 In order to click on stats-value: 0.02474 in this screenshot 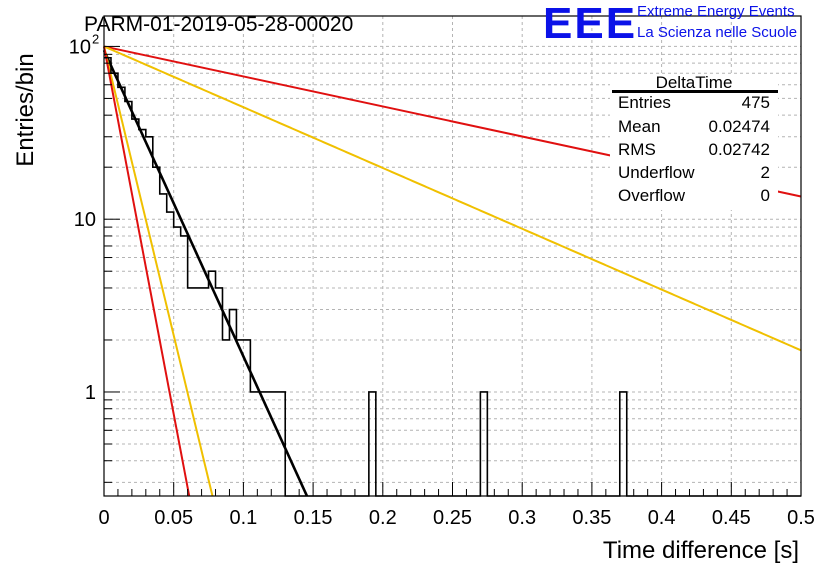, I will do `click(739, 126)`.